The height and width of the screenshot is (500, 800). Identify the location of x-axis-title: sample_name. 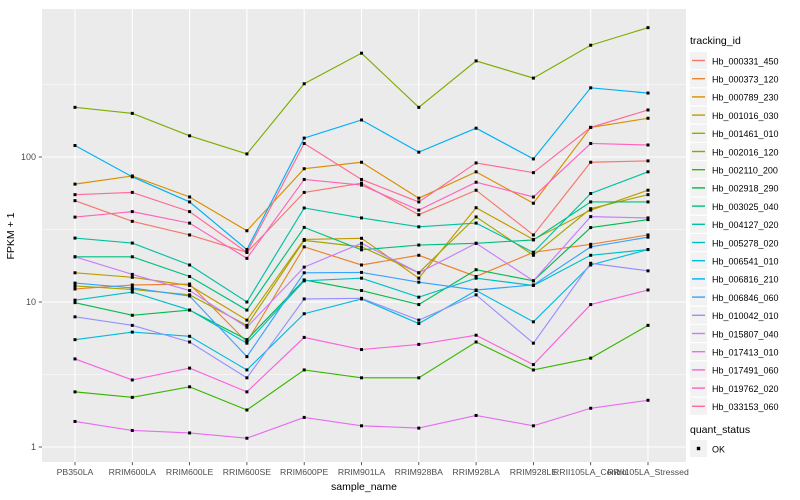
(364, 487).